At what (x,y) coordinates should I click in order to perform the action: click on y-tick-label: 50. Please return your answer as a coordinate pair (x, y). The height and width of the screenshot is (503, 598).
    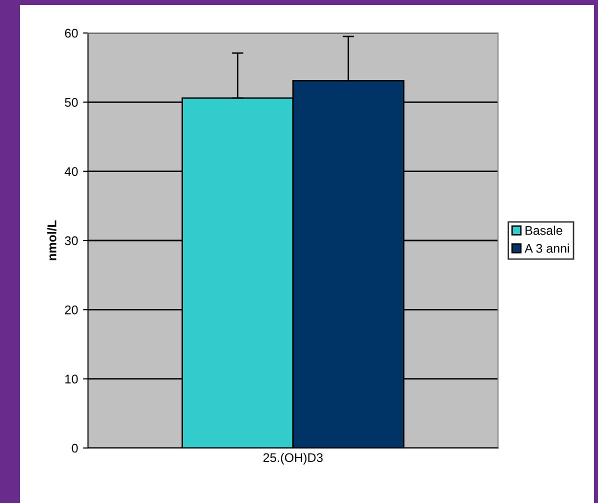
    Looking at the image, I should click on (71, 102).